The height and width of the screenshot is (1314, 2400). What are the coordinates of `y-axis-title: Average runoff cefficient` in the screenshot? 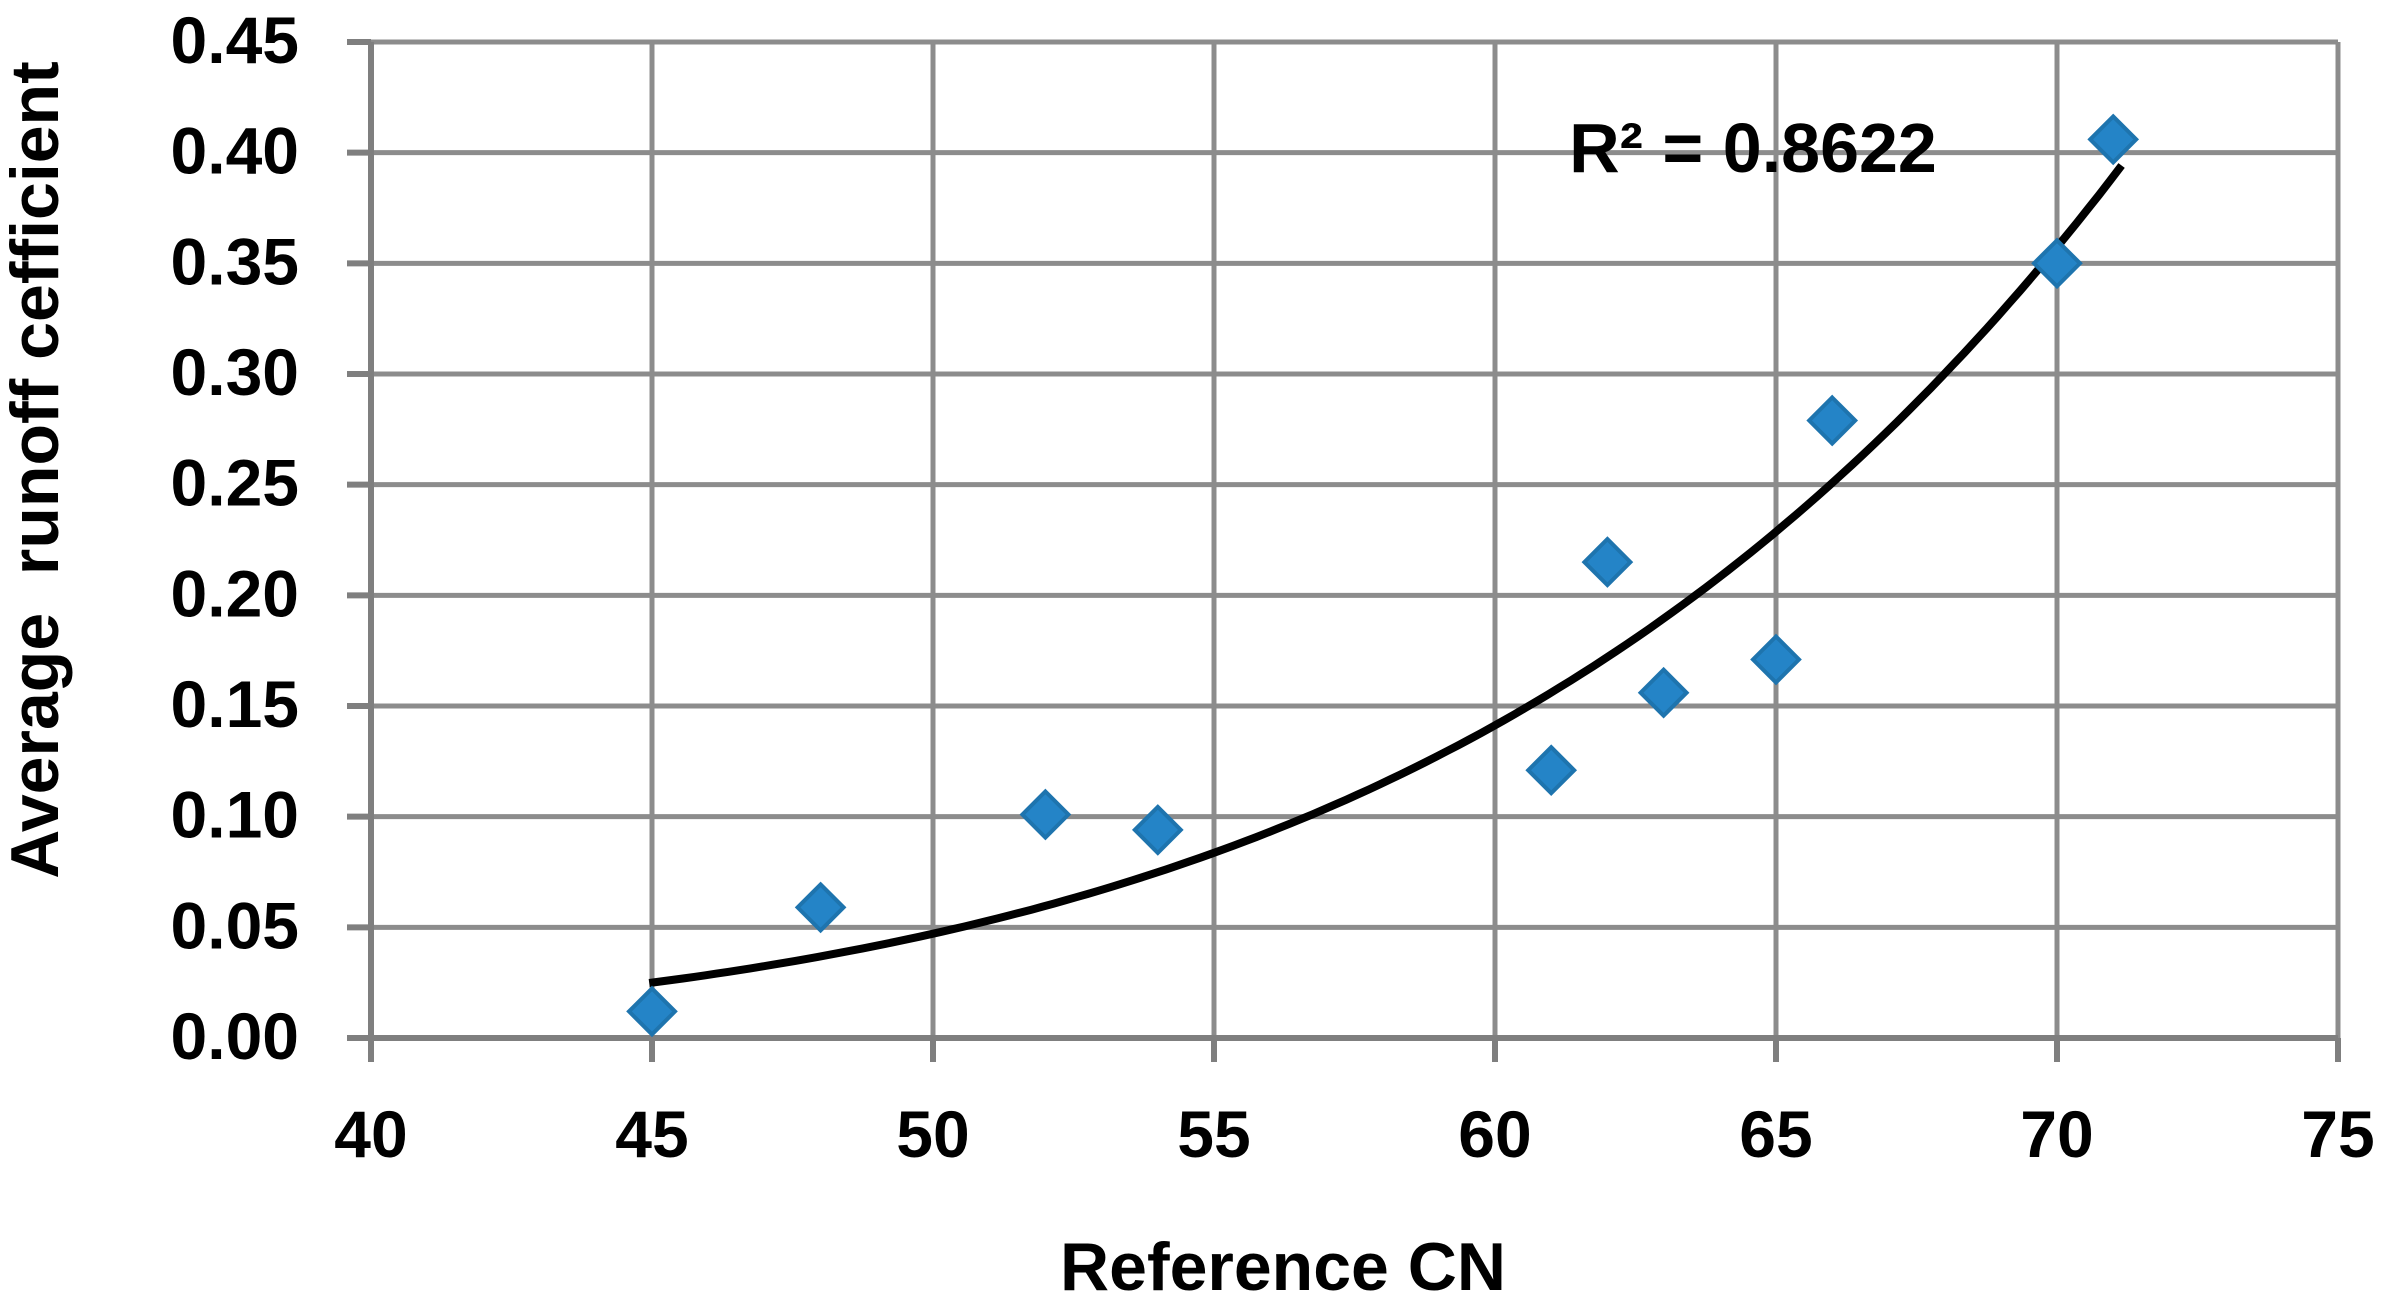 It's located at (36, 469).